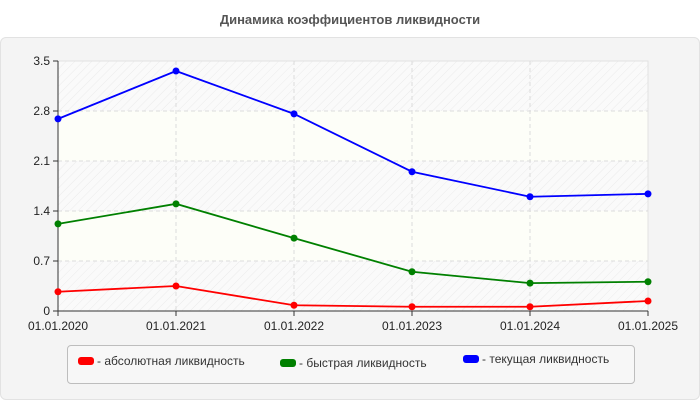 The image size is (700, 400). What do you see at coordinates (41, 61) in the screenshot?
I see `y-tick-label: 3.5` at bounding box center [41, 61].